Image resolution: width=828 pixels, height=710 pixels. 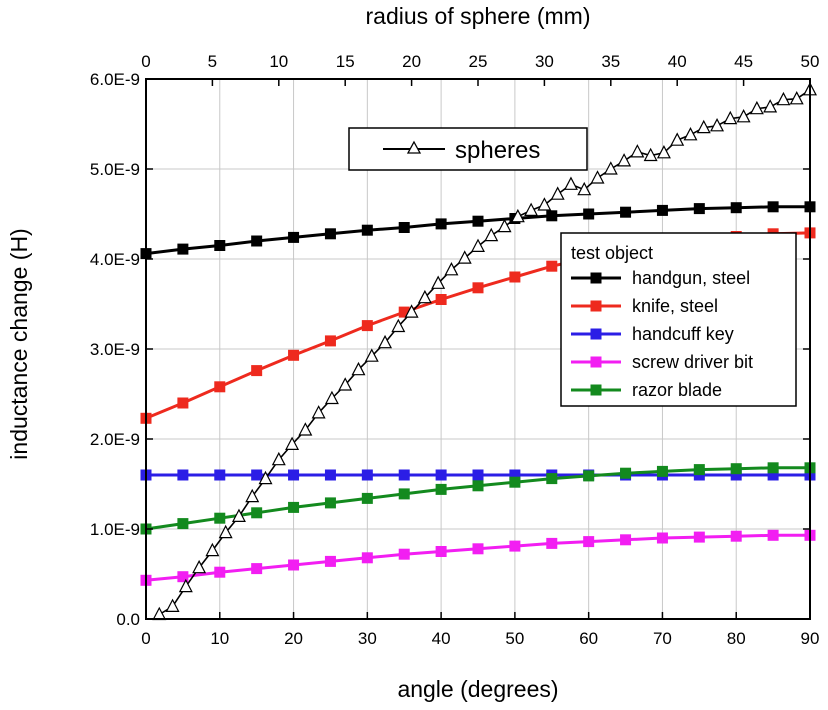 I want to click on y-tick-label: 0.0, so click(x=128, y=619).